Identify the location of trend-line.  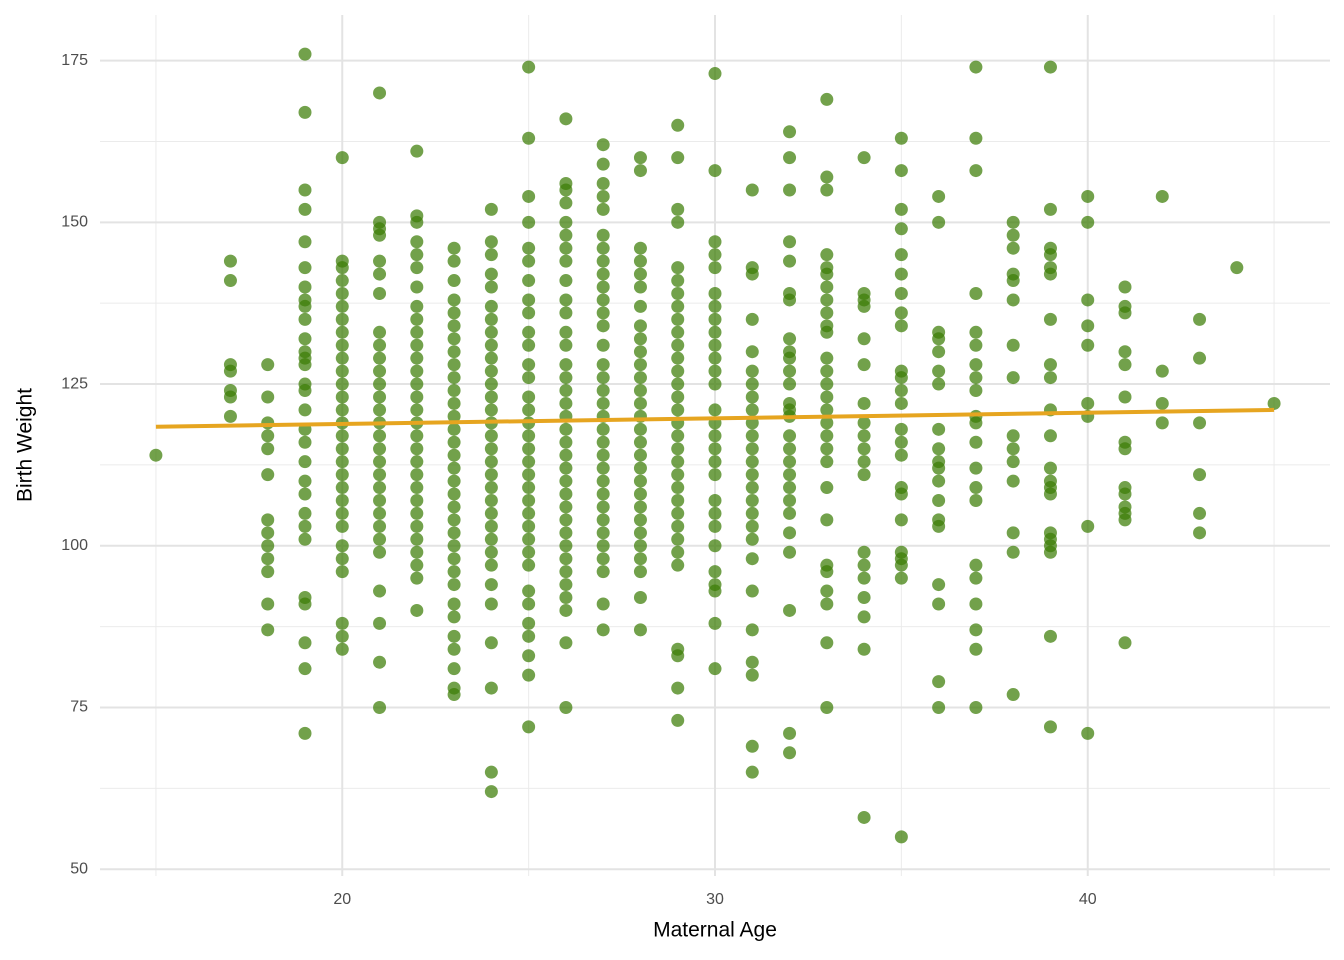
(715, 418).